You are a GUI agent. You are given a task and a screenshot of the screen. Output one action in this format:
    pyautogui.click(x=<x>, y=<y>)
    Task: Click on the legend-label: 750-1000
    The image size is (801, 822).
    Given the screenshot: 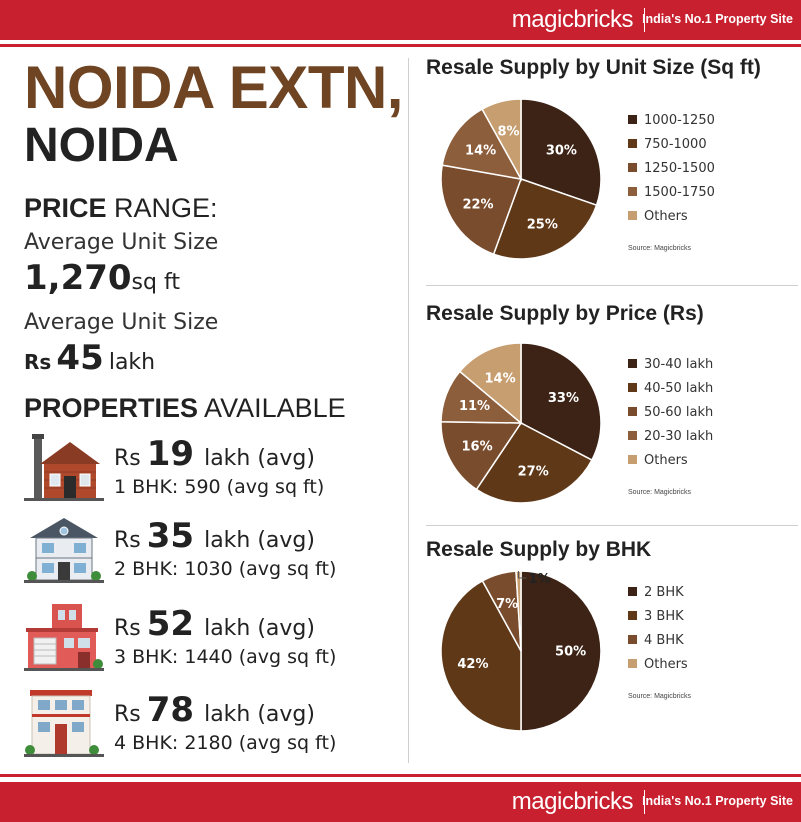 What is the action you would take?
    pyautogui.click(x=675, y=144)
    